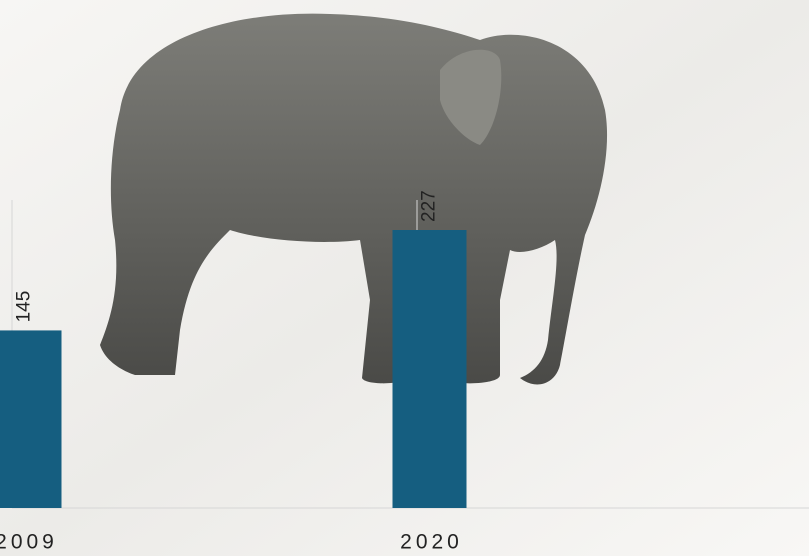 This screenshot has height=556, width=809. What do you see at coordinates (429, 206) in the screenshot?
I see `value-label: 227` at bounding box center [429, 206].